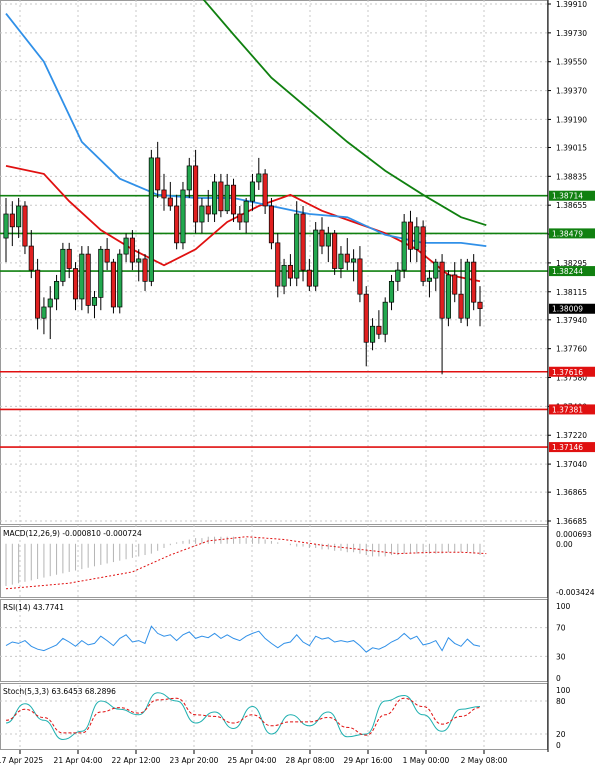 The width and height of the screenshot is (600, 769). Describe the element at coordinates (571, 464) in the screenshot. I see `price-tick-label: 1.37040` at that location.